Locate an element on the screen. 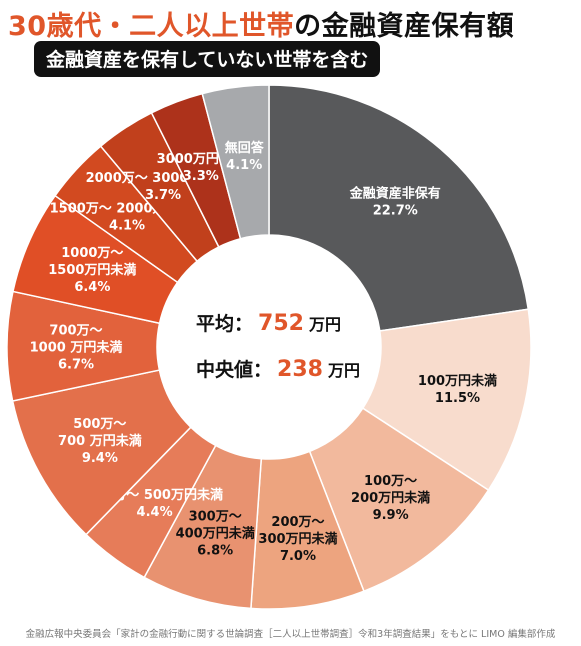 This screenshot has height=646, width=581. slice-category-label: 100万～ is located at coordinates (390, 481).